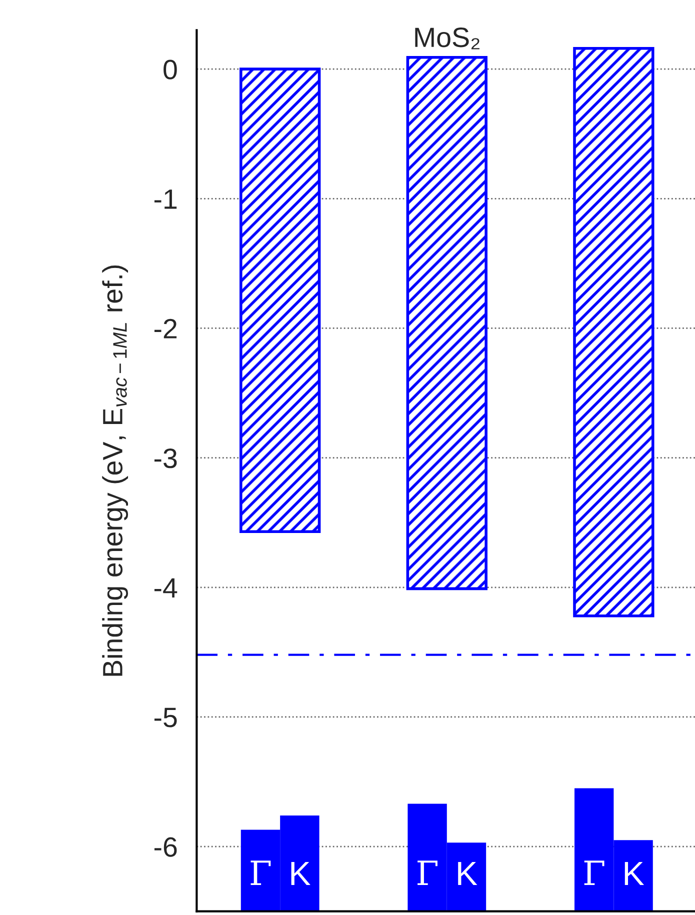  What do you see at coordinates (165, 718) in the screenshot?
I see `y-tick-label: -5` at bounding box center [165, 718].